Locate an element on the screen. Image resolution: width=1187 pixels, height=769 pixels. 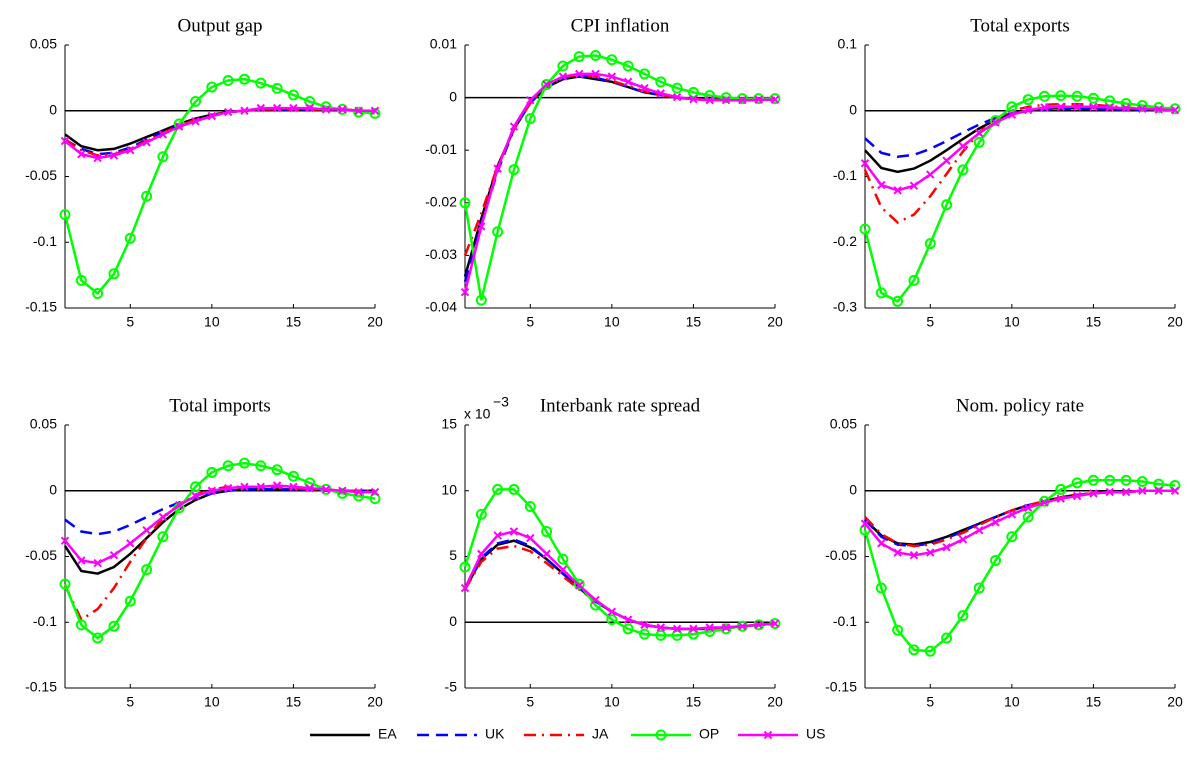
chart-title: Output gap is located at coordinates (220, 25).